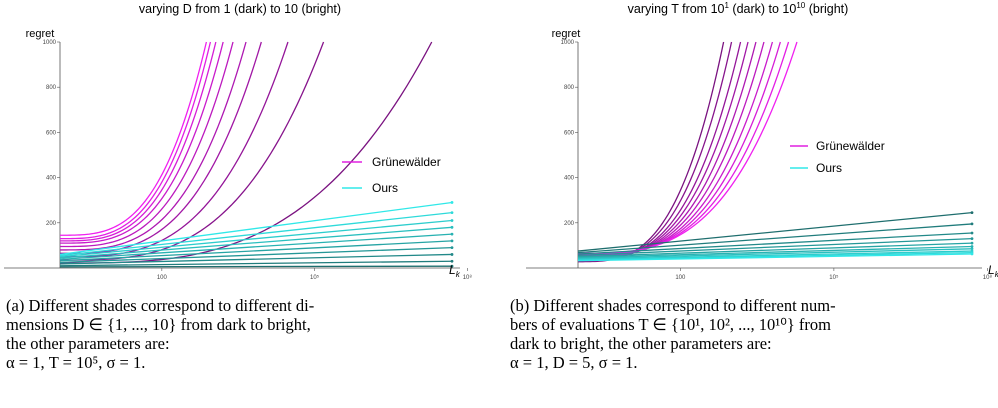  I want to click on series-grunewalder, so click(688, 152).